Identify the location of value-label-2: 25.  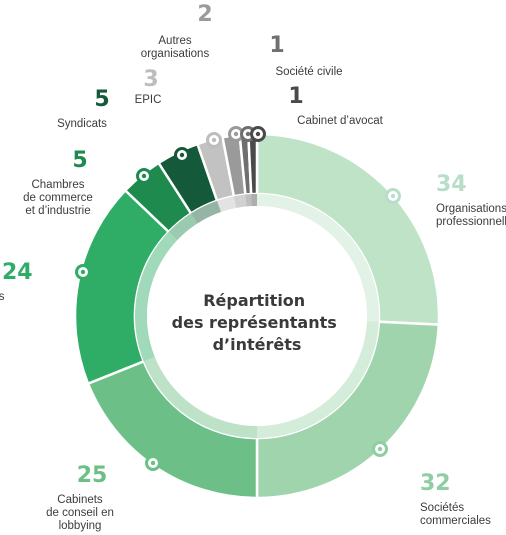
(92, 475).